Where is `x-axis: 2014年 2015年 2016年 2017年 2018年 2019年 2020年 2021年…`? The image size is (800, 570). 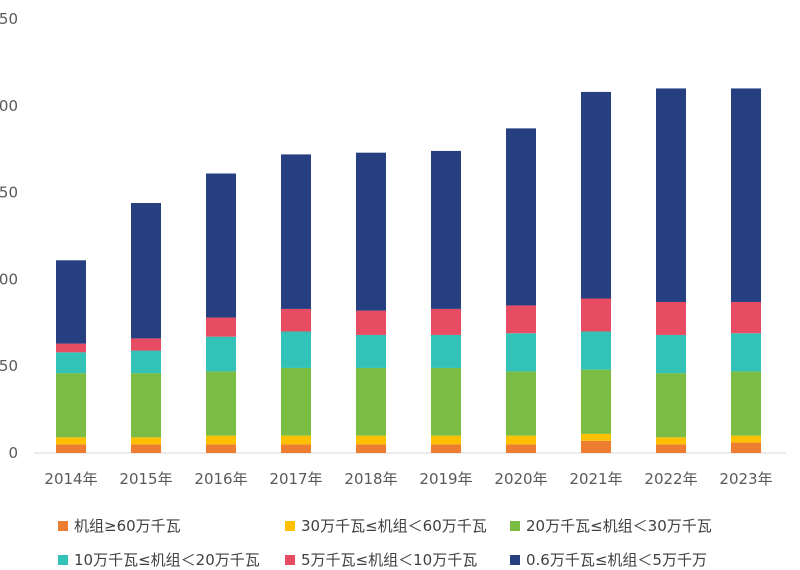 x-axis: 2014年 2015年 2016年 2017年 2018年 2019年 2020年 2021年… is located at coordinates (408, 479).